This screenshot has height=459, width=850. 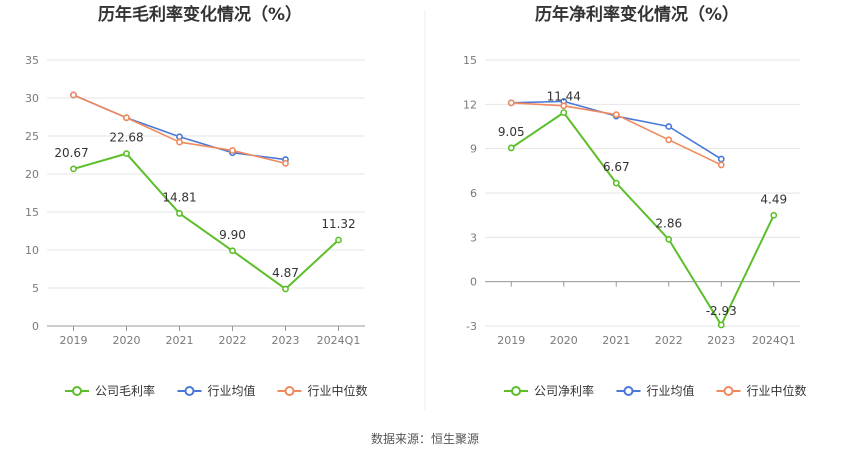 I want to click on gross-margin-data-label: 22.68, so click(x=126, y=138).